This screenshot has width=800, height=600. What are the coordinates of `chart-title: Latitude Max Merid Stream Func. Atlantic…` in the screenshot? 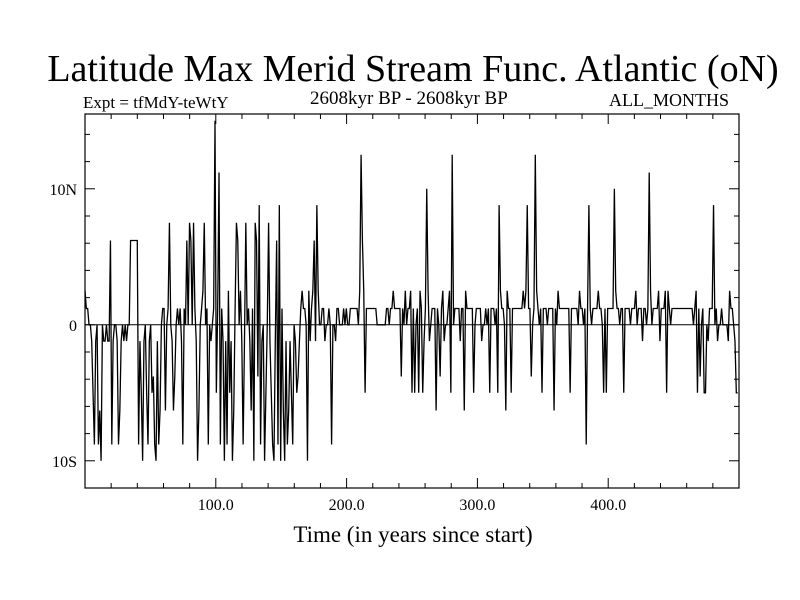 It's located at (413, 69).